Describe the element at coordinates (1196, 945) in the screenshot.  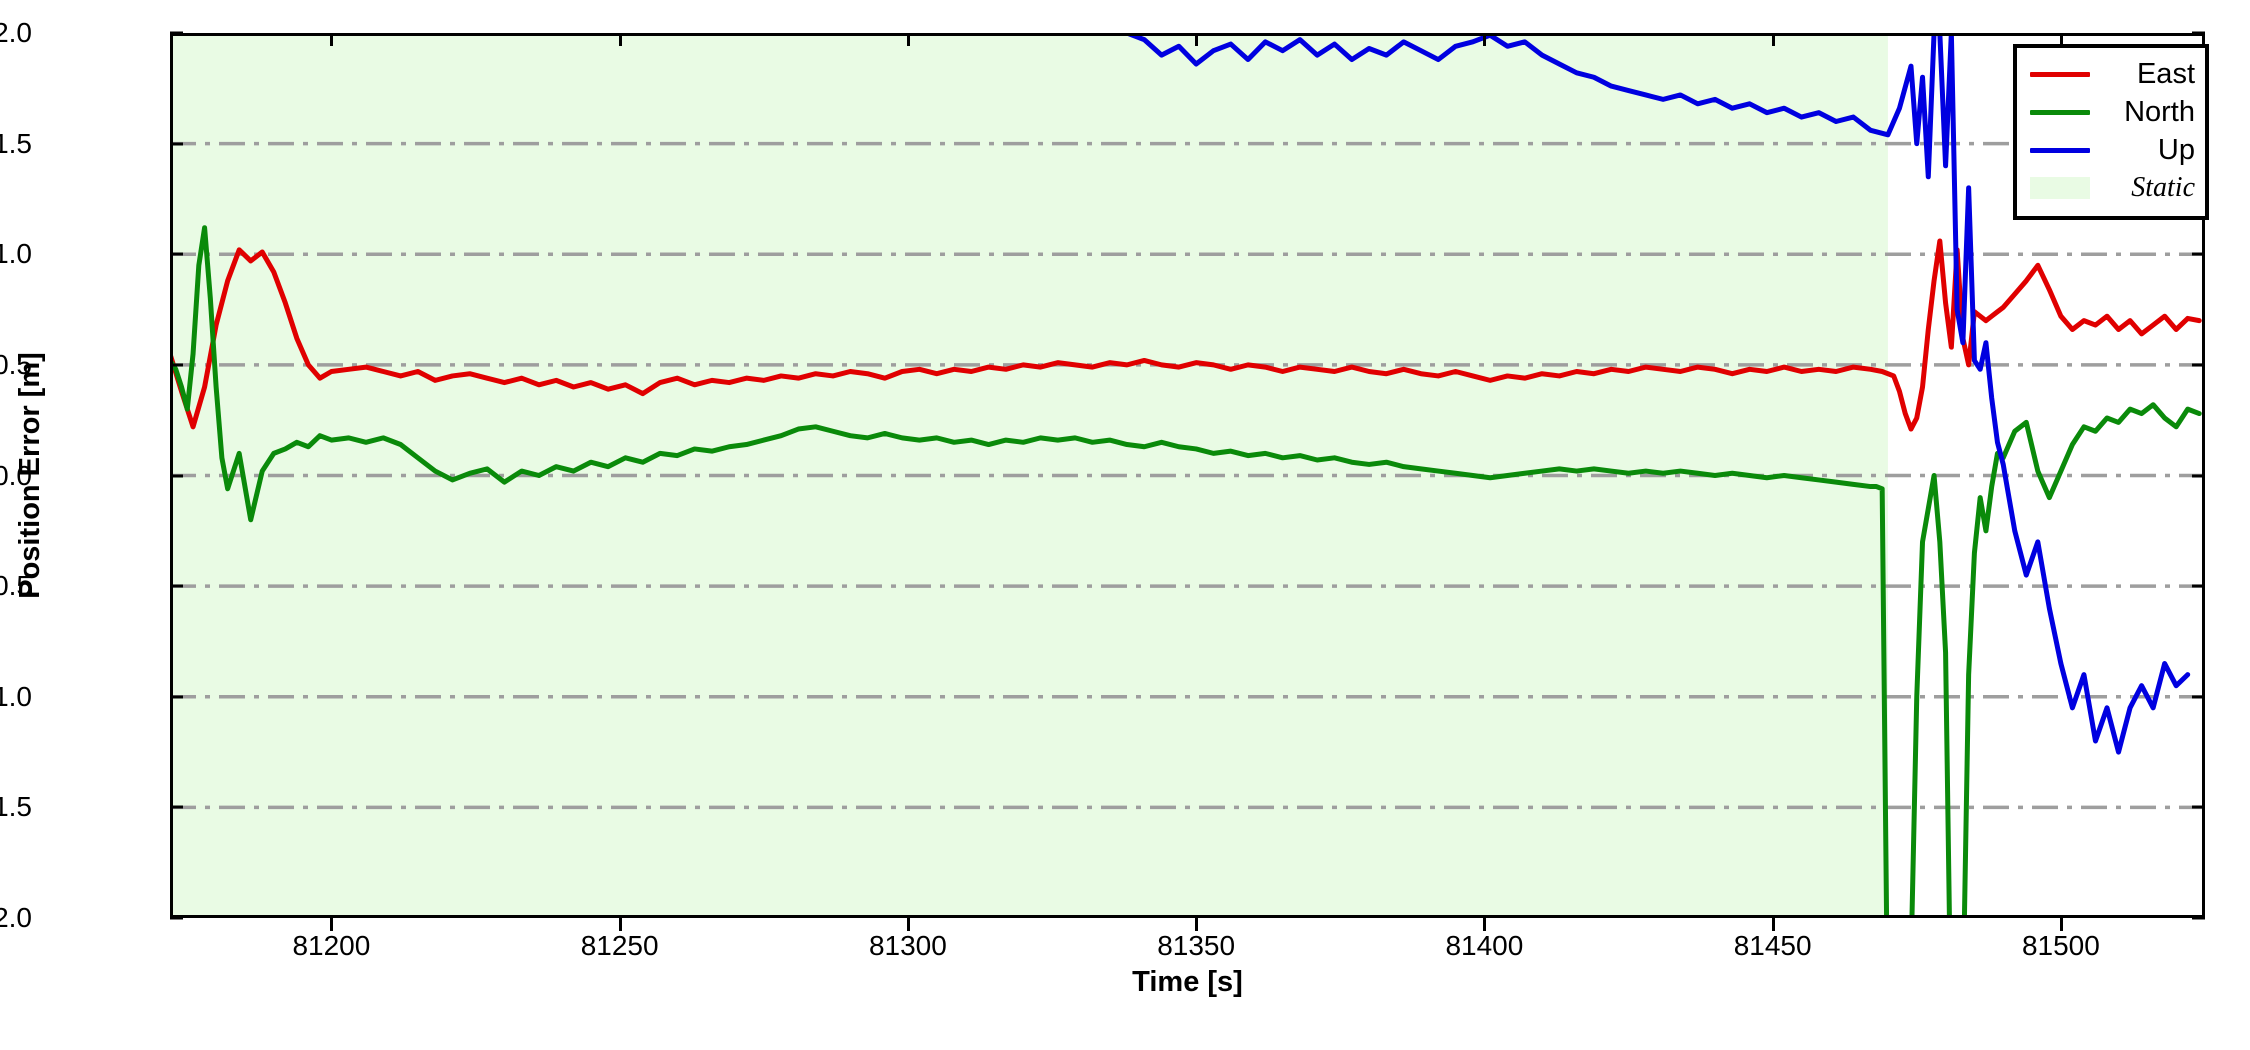
I see `x-tick-label: 81350` at that location.